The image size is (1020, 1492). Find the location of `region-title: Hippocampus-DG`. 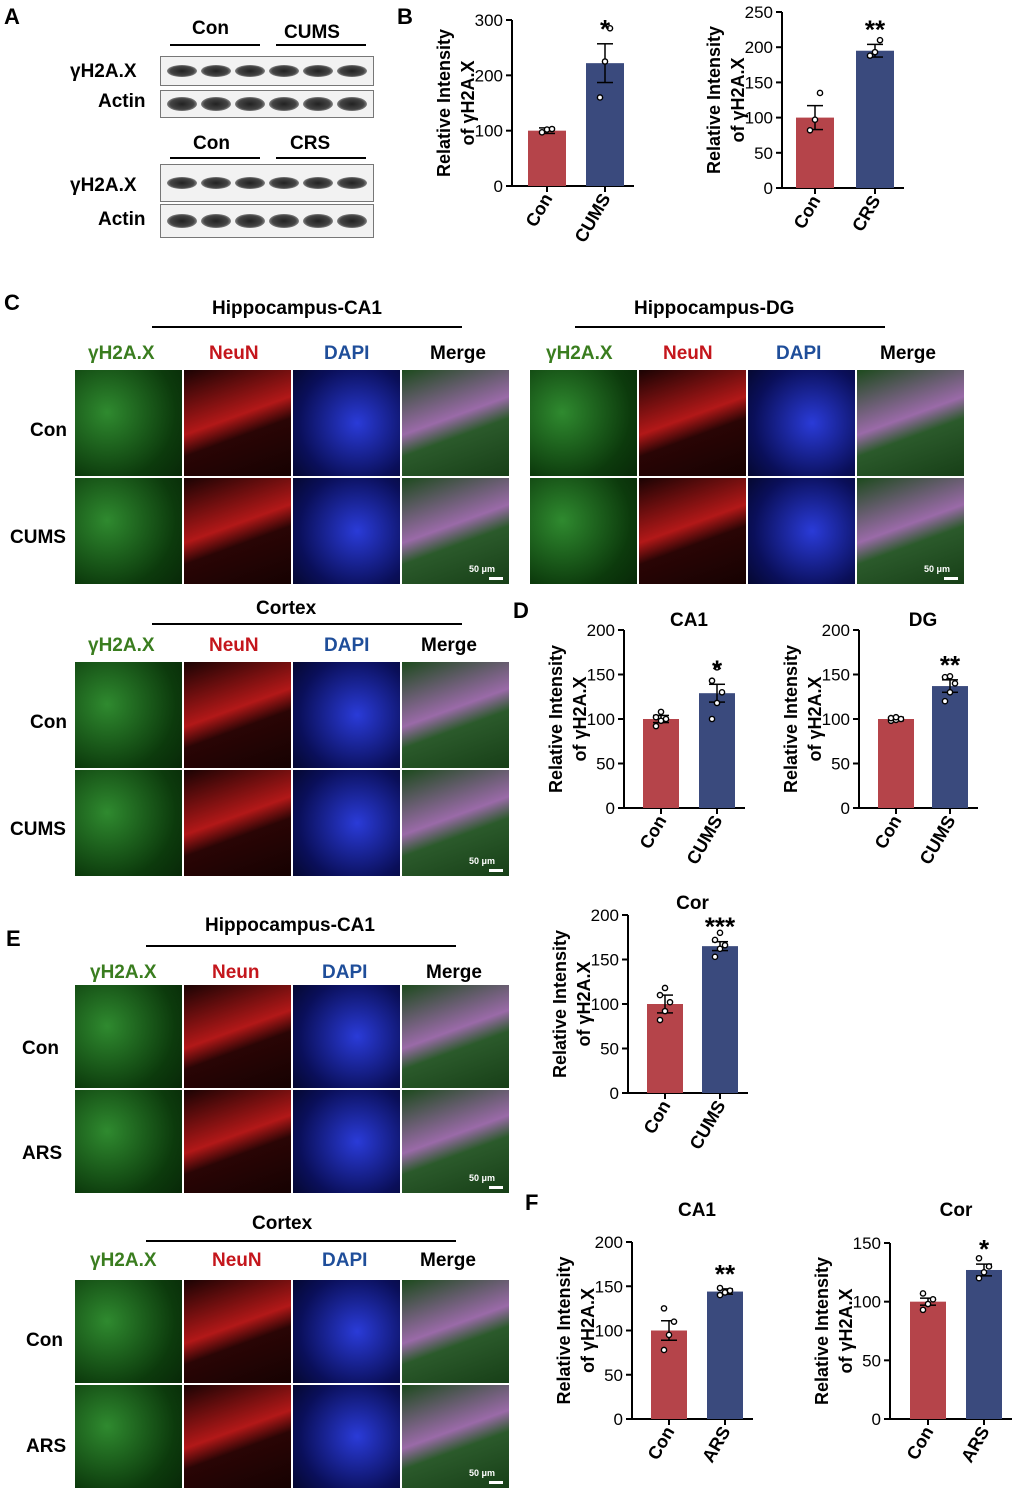

region-title: Hippocampus-DG is located at coordinates (714, 308).